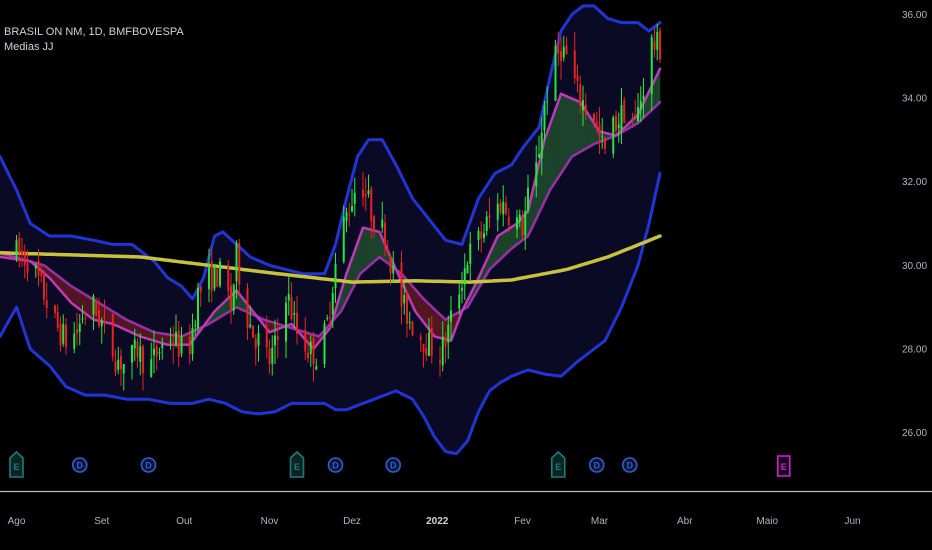 The width and height of the screenshot is (932, 550). Describe the element at coordinates (783, 466) in the screenshot. I see `event-earnings_future-marker: E` at that location.